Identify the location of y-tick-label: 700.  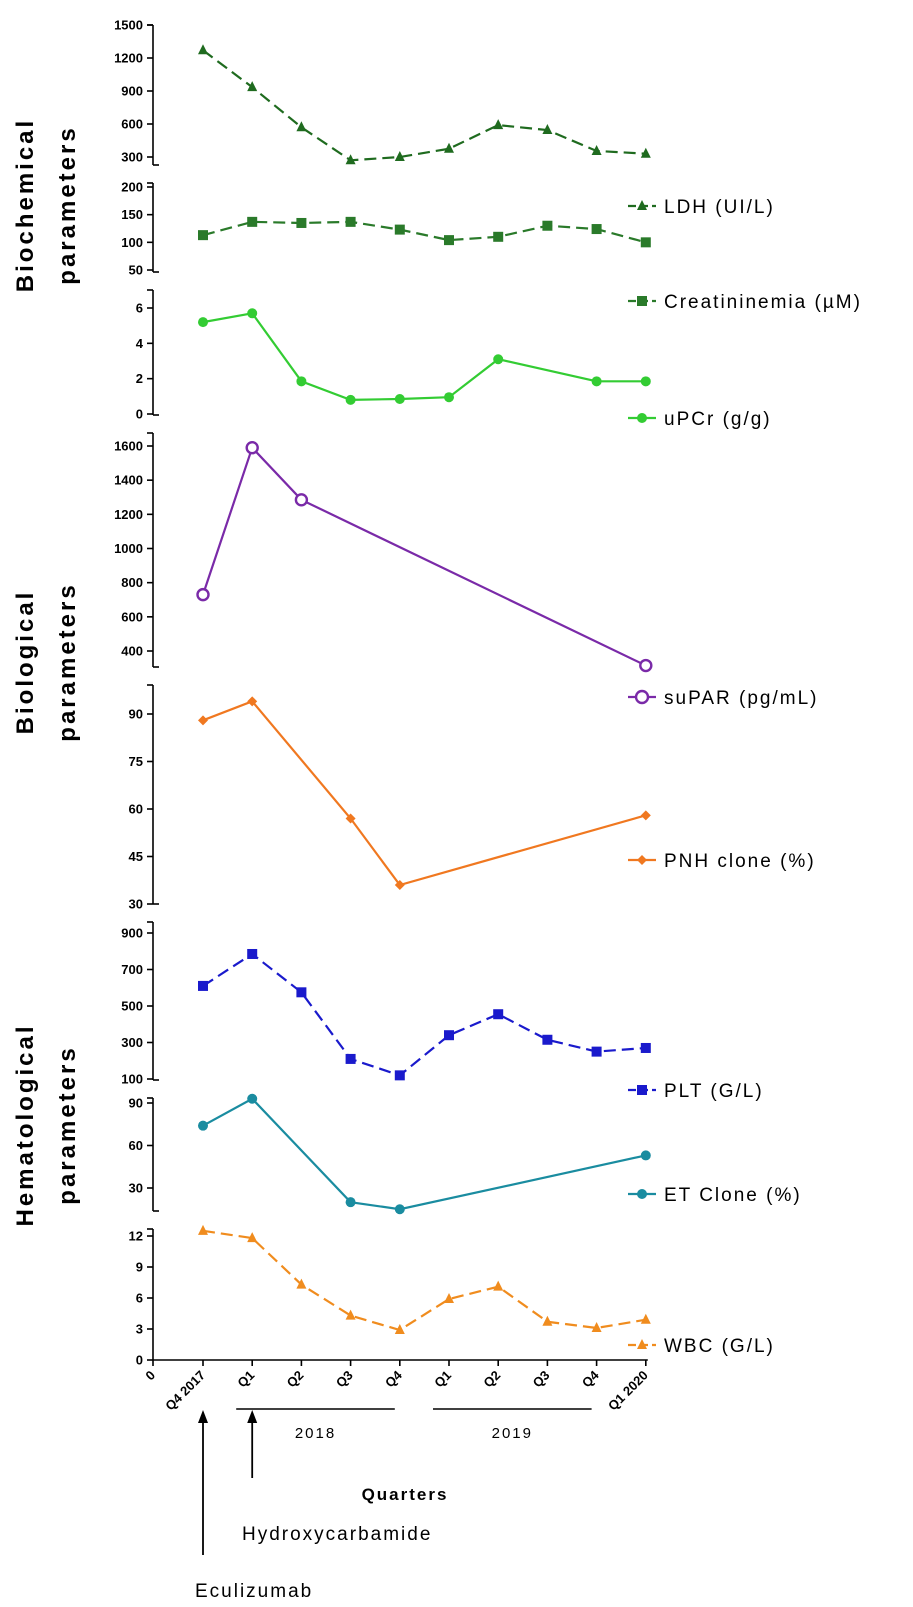
(132, 969).